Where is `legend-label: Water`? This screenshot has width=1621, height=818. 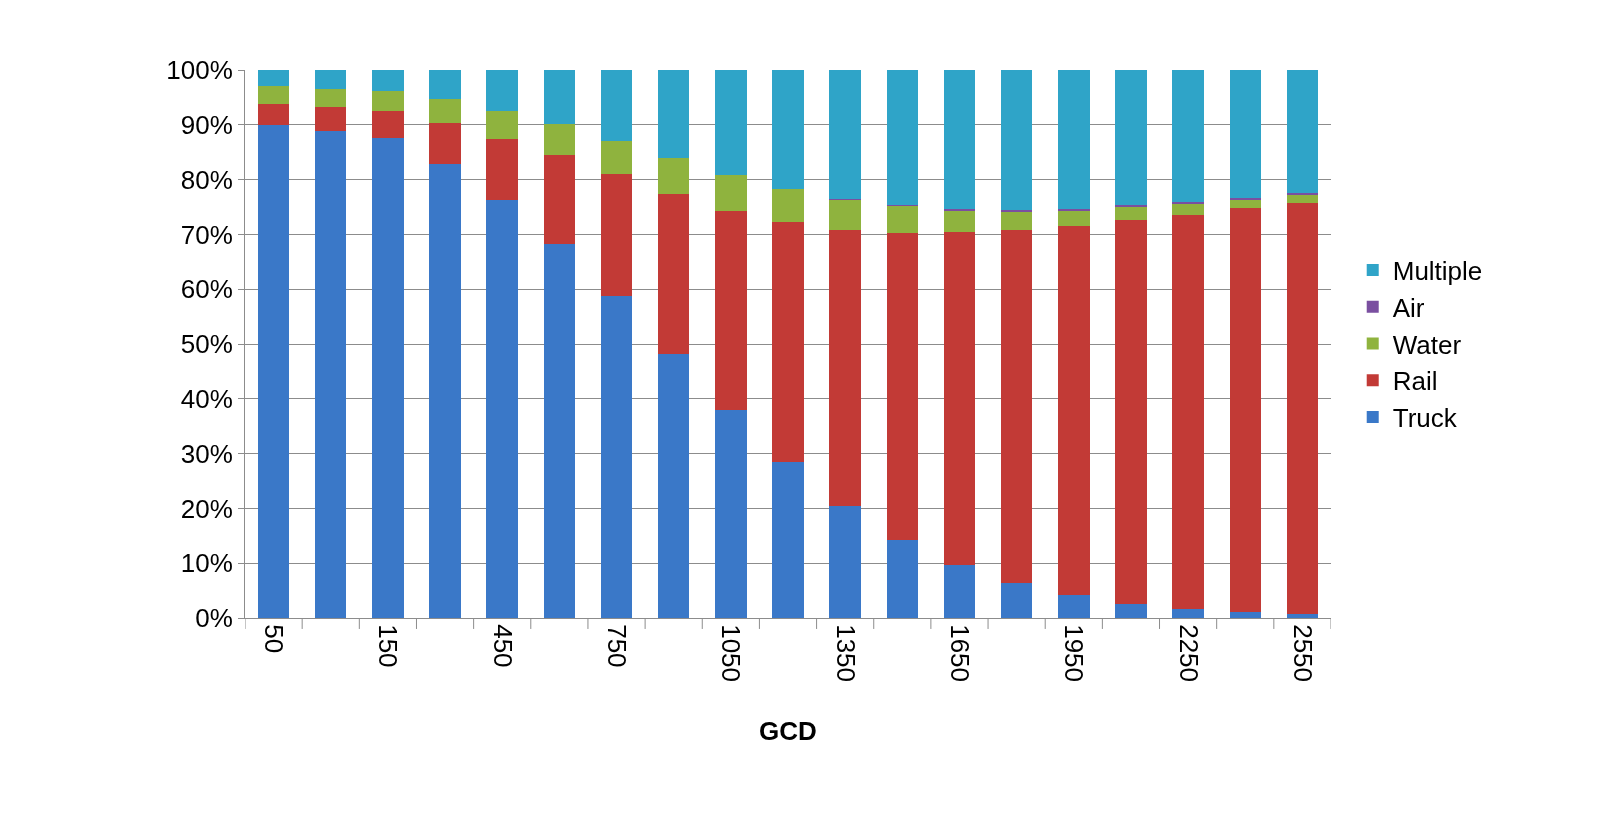
legend-label: Water is located at coordinates (1427, 344).